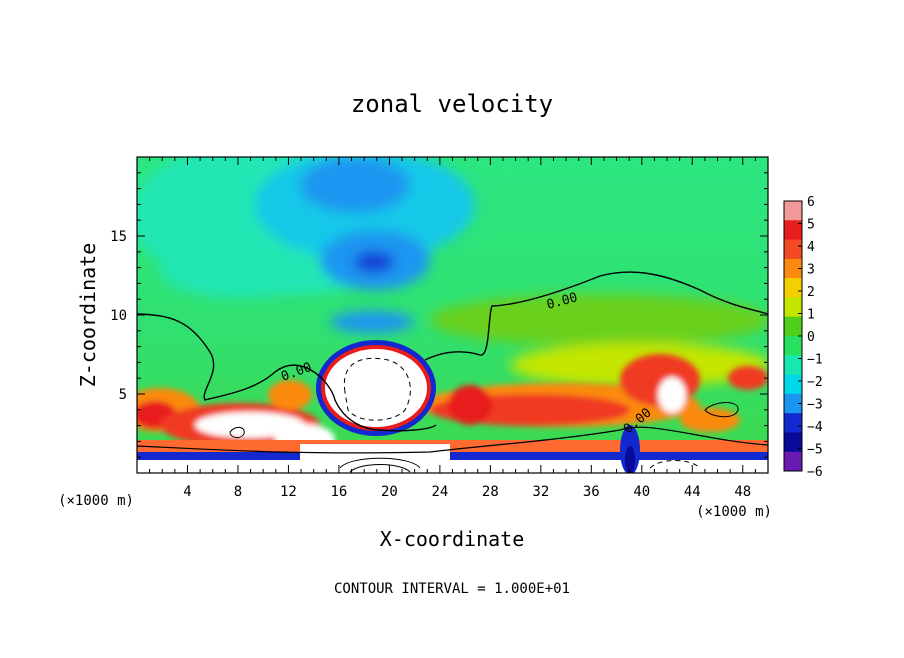 The image size is (904, 658). I want to click on colorbar-tick-label: −4, so click(815, 427).